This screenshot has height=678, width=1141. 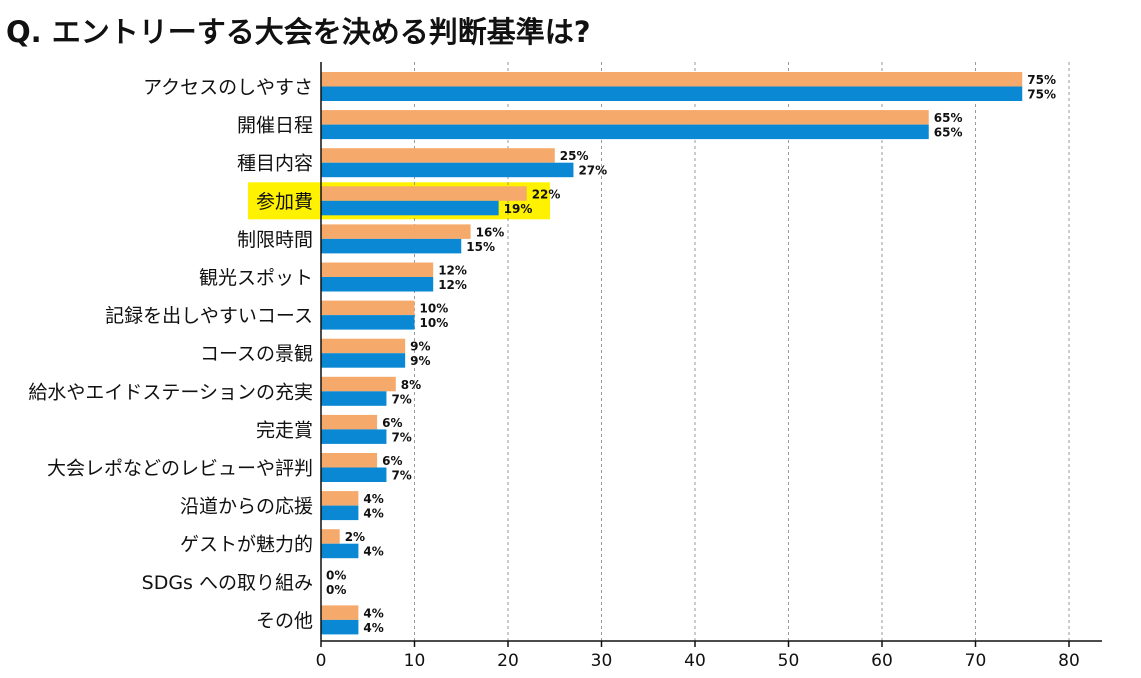 I want to click on value-label-series-blue-8: 7%, so click(x=401, y=399).